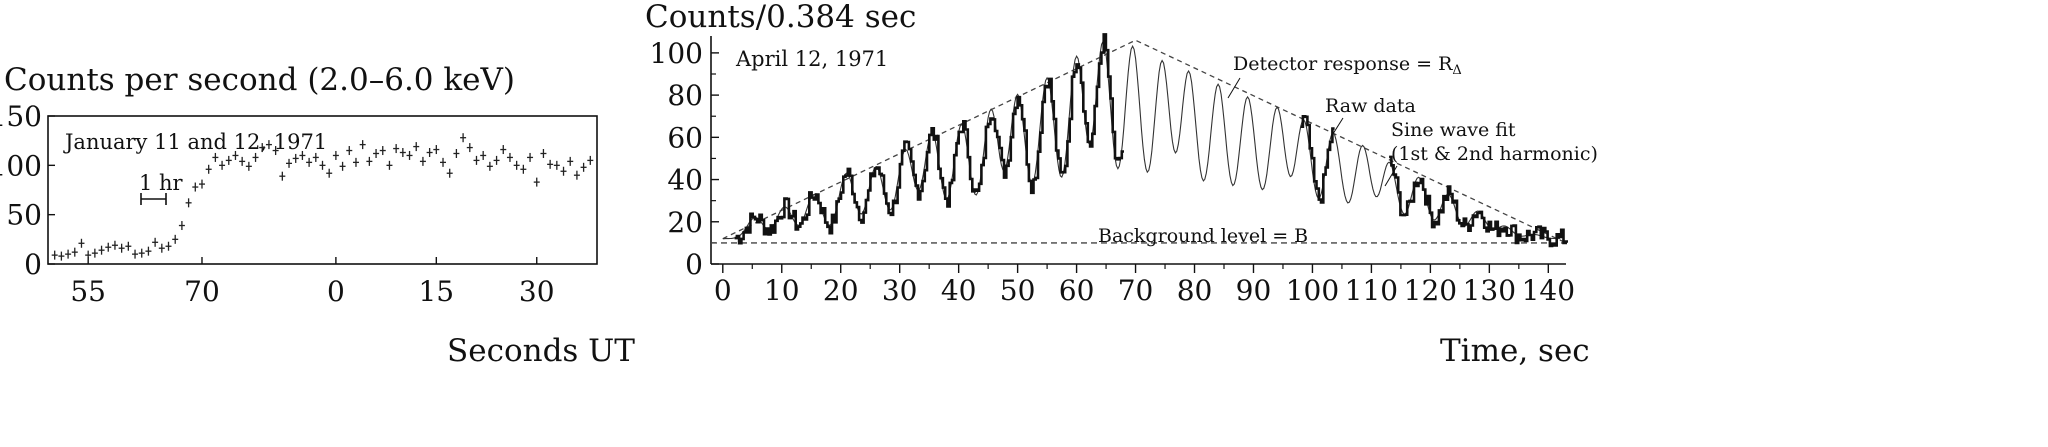  I want to click on sine-fit-label-line2: (1st & 2nd harmonic), so click(1494, 154).